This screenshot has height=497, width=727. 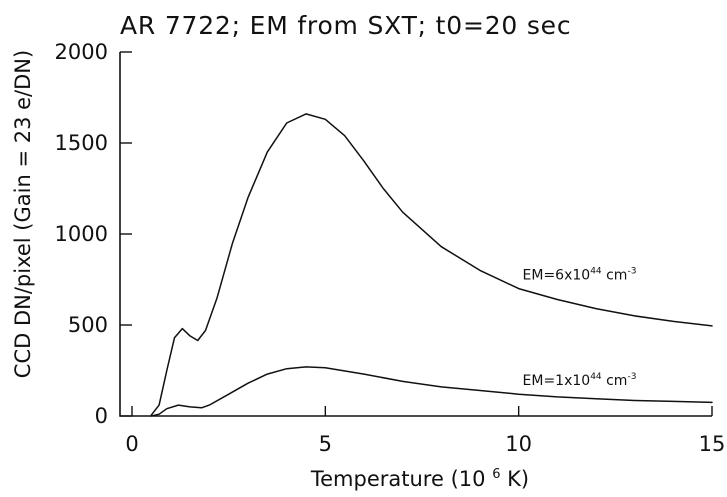 I want to click on x-axis-label-suffix: K), so click(x=518, y=479).